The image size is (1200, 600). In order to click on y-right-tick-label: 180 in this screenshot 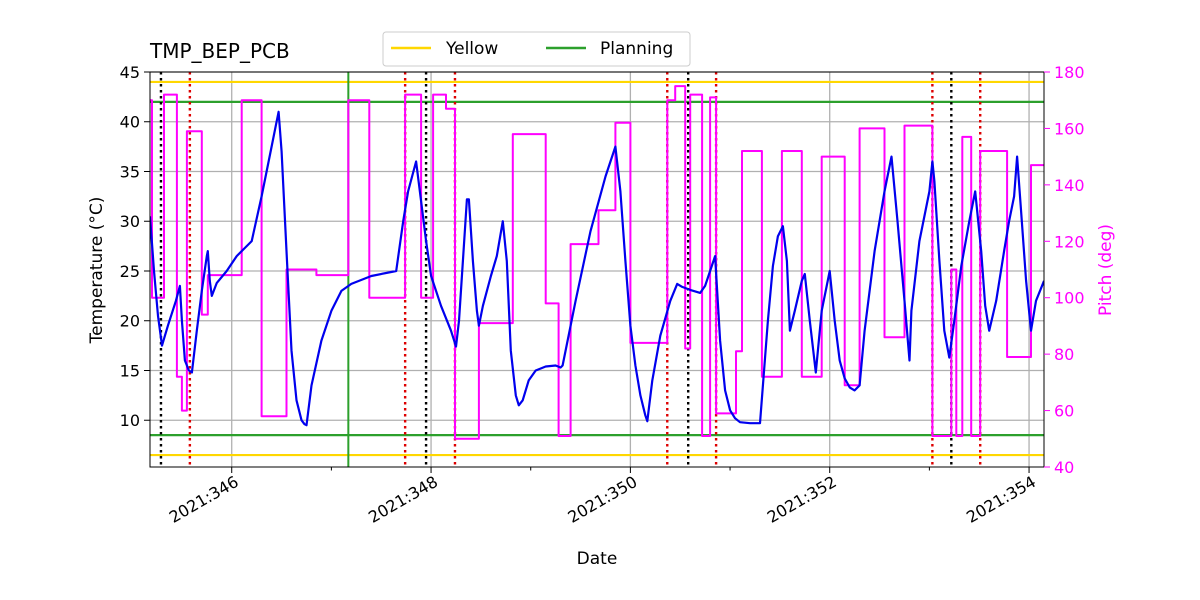, I will do `click(1069, 72)`.